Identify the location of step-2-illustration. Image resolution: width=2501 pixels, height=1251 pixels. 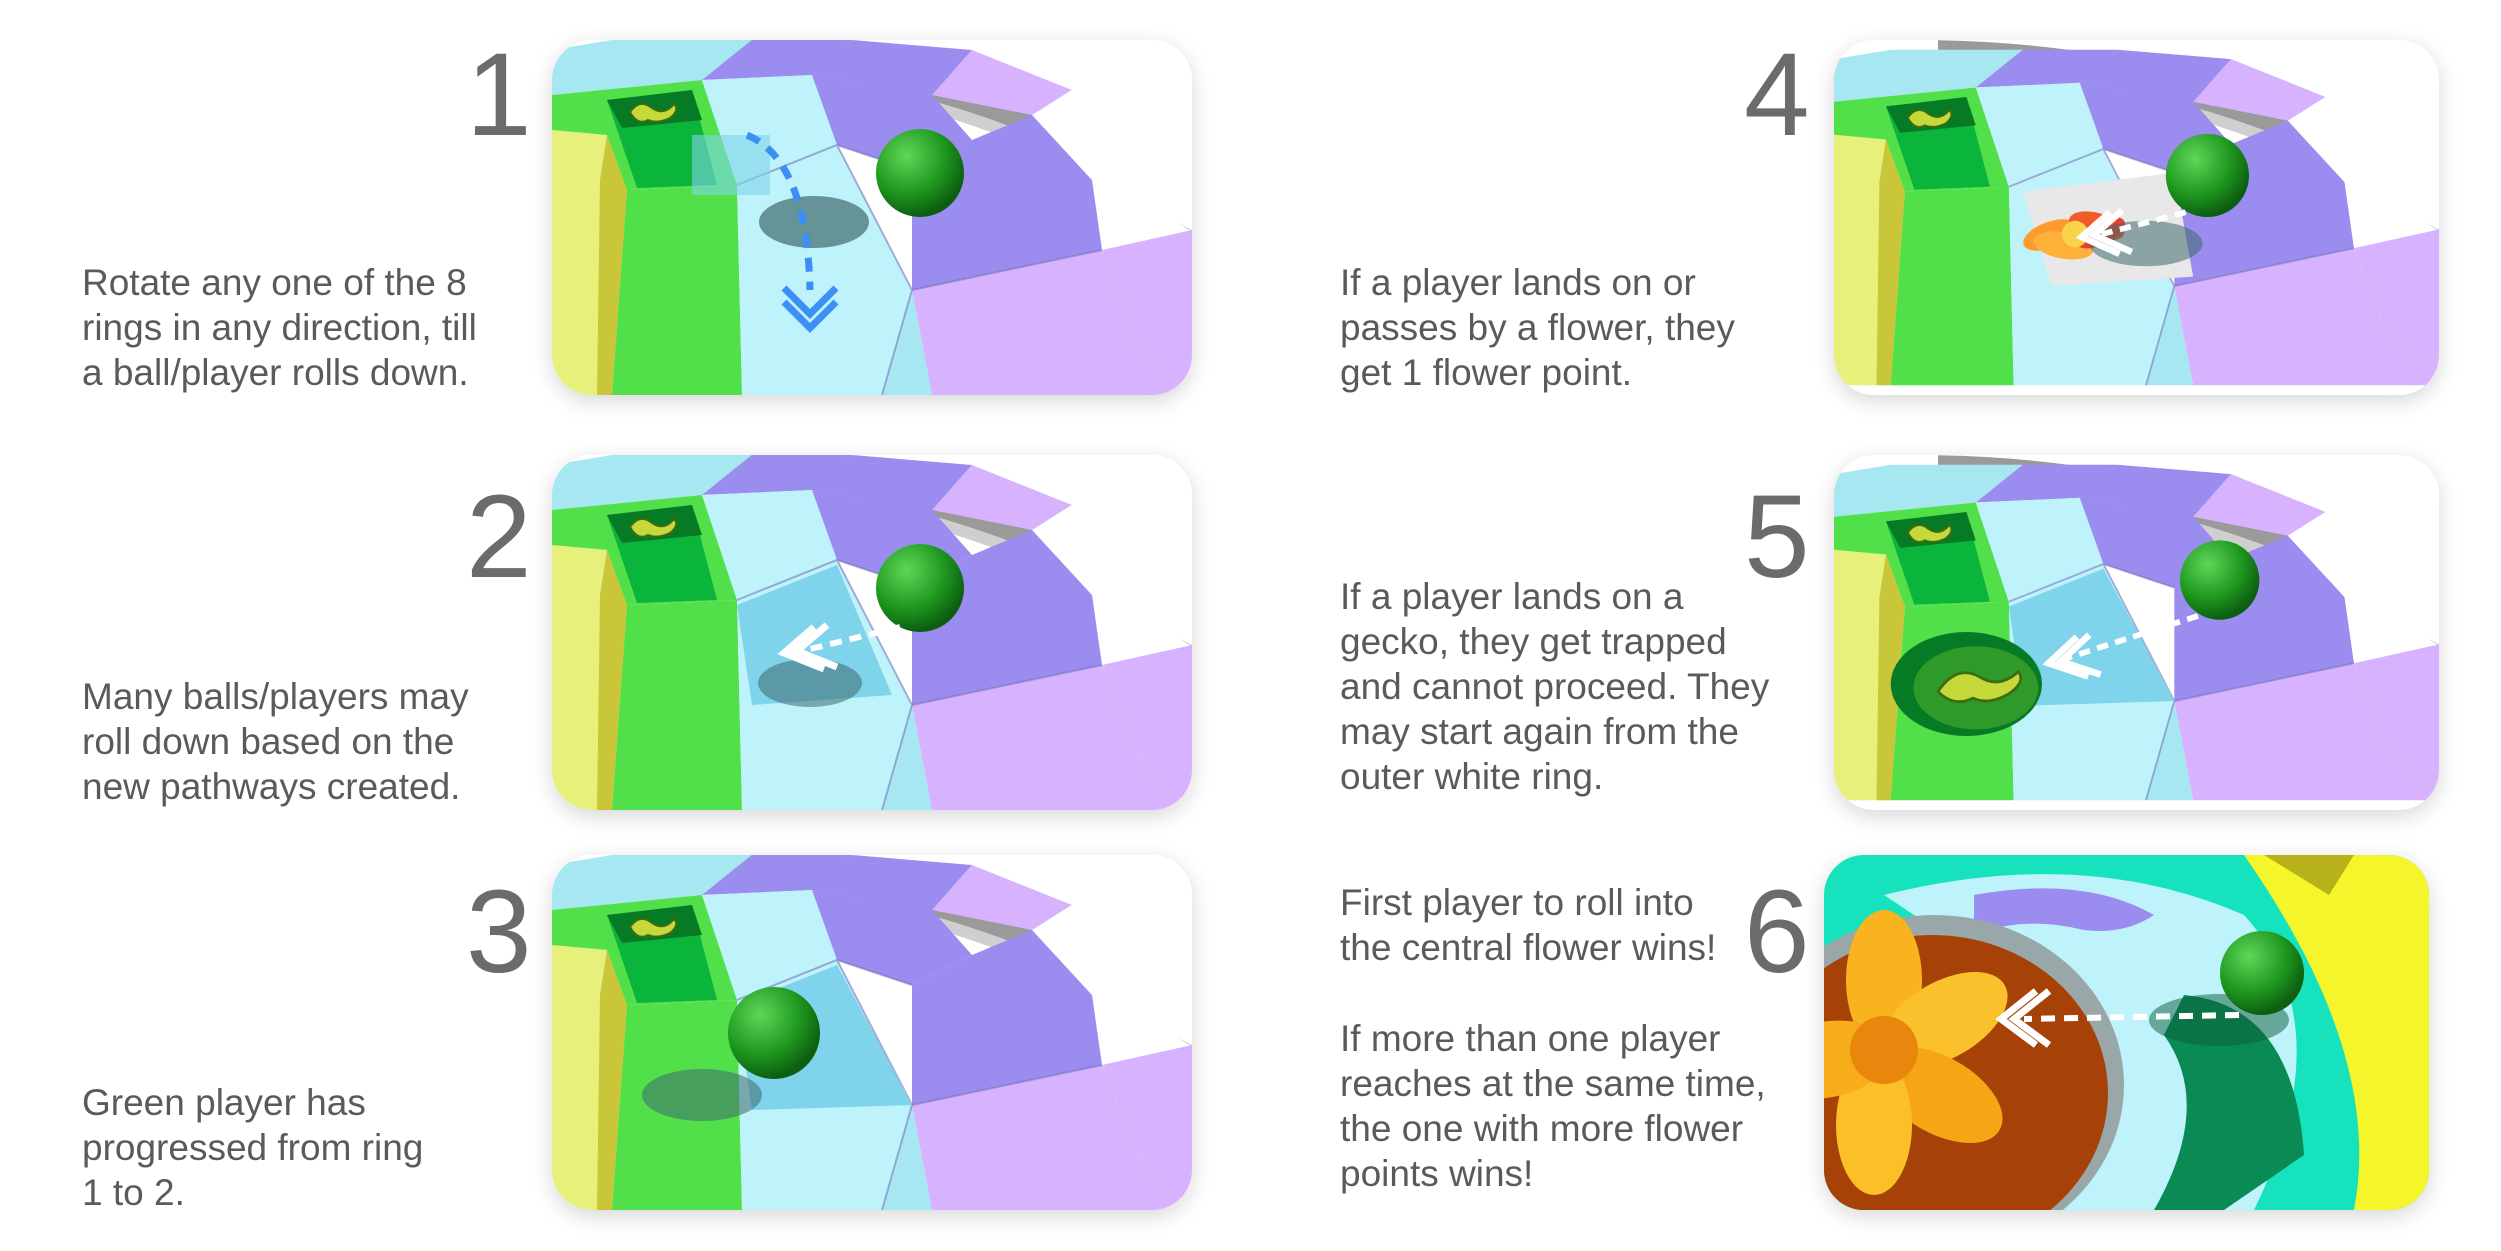
(872, 632).